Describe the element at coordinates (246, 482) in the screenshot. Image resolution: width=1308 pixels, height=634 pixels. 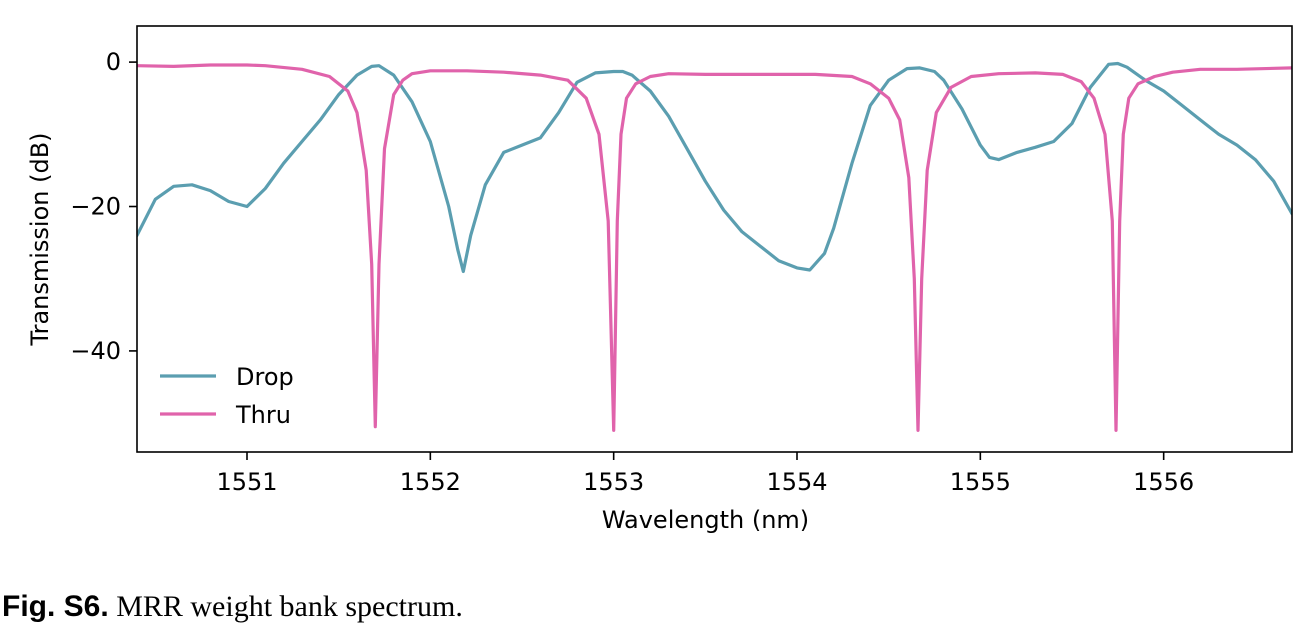
I see `x-tick-label: 1551` at that location.